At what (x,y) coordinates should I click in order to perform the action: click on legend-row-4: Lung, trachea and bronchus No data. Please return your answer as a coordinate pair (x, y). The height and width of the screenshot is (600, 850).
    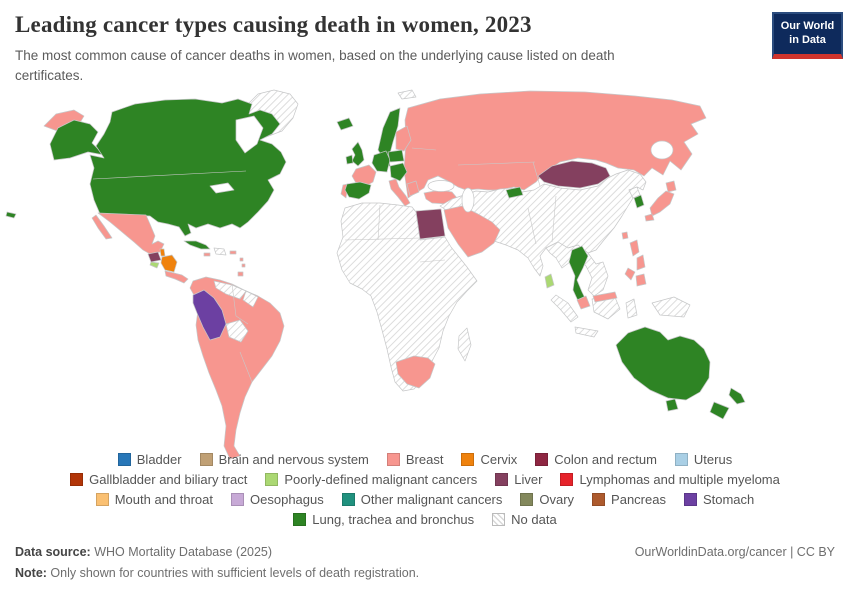
    Looking at the image, I should click on (425, 519).